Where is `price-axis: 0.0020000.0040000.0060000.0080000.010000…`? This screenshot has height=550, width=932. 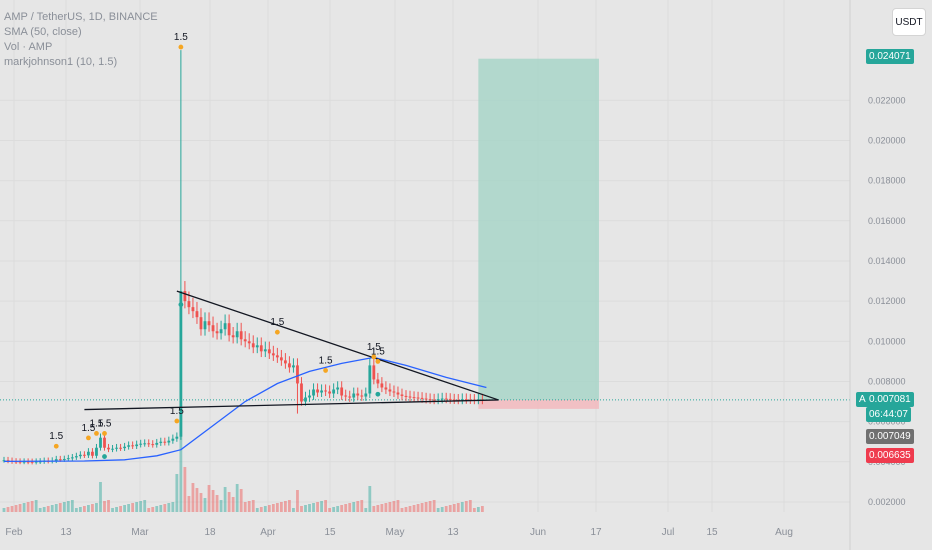 price-axis: 0.0020000.0040000.0060000.0080000.010000… is located at coordinates (877, 275).